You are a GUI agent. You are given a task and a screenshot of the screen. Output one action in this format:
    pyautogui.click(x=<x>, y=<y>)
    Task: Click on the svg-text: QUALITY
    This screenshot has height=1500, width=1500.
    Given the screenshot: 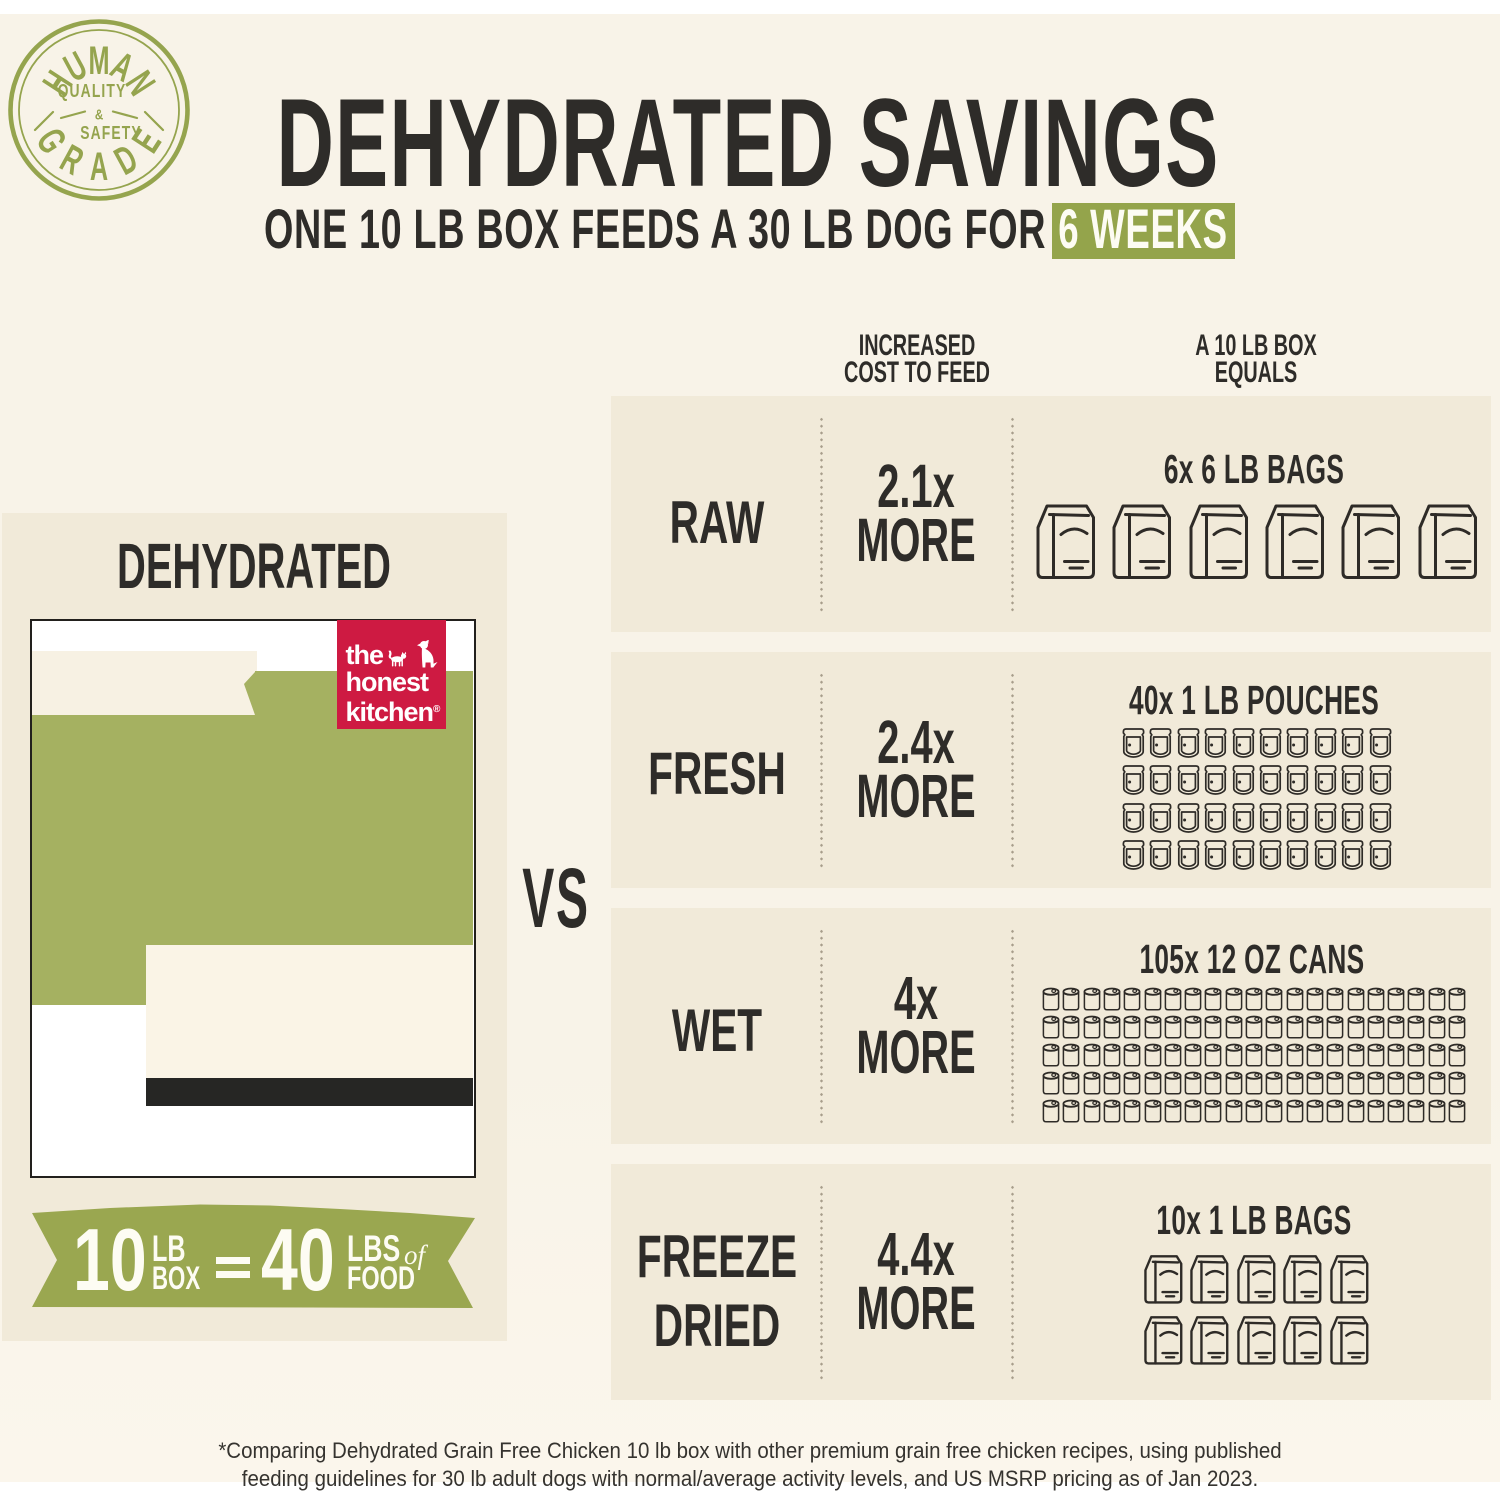 What is the action you would take?
    pyautogui.click(x=92, y=91)
    